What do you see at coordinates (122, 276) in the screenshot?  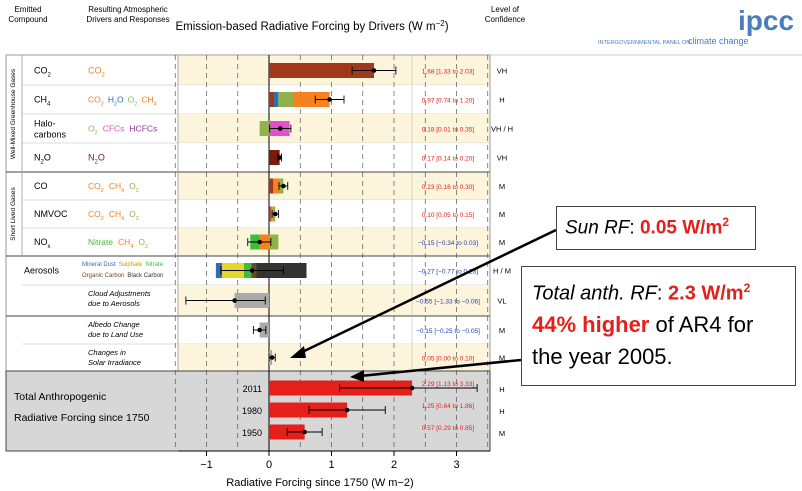 I see `driver-aerosols-2: Organic Carbon Black Carbon` at bounding box center [122, 276].